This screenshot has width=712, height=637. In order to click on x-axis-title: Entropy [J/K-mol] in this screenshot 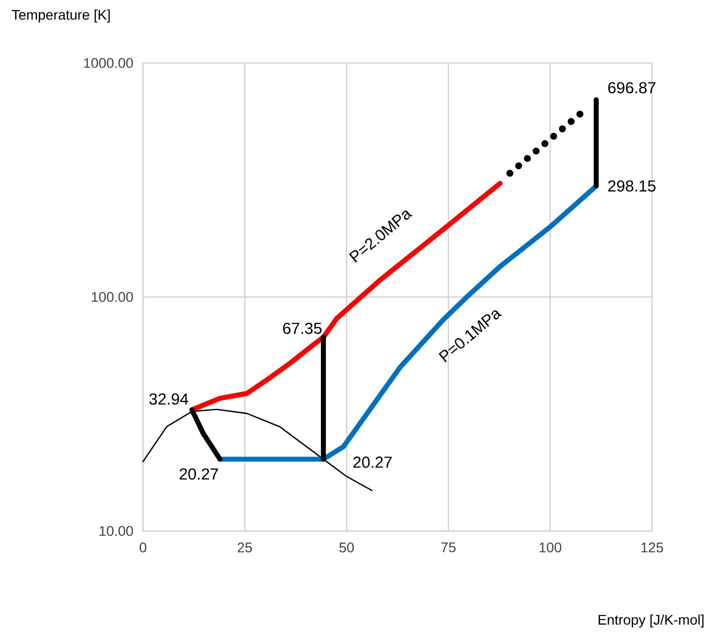, I will do `click(651, 621)`.